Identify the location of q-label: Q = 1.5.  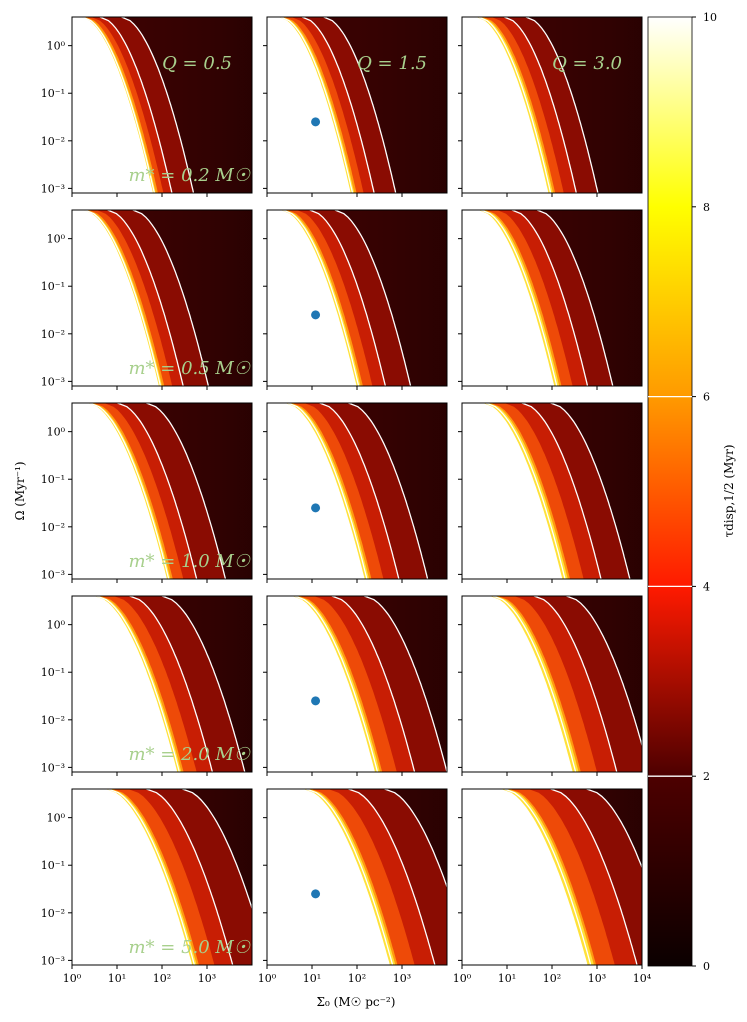
(392, 63).